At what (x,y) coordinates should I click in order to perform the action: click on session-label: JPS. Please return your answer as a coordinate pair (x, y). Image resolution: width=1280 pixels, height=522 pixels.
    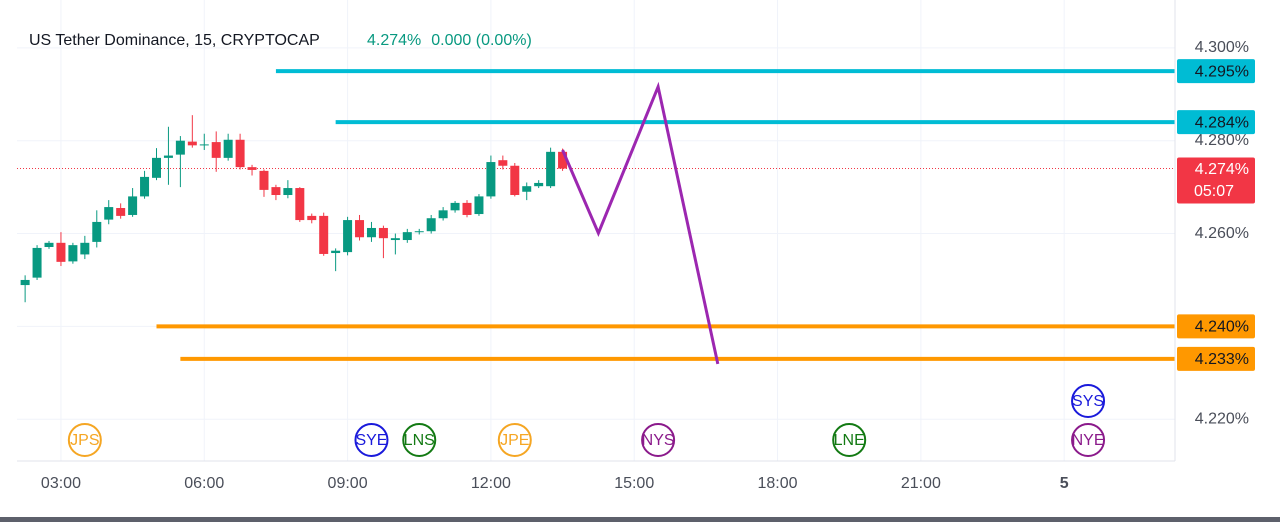
    Looking at the image, I should click on (84, 440).